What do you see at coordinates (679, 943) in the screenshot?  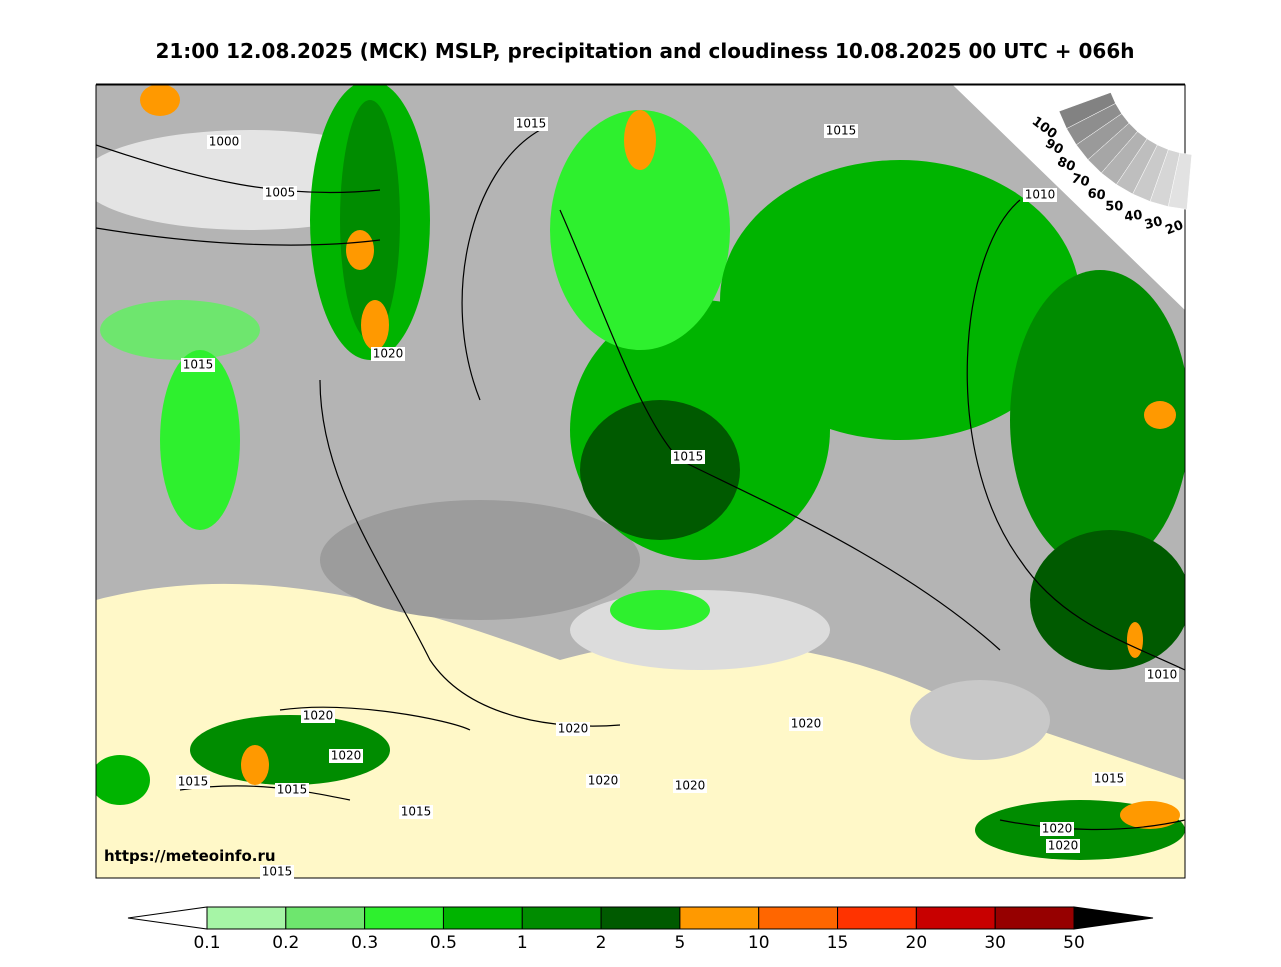 I see `colorbar-tick-label: 5` at bounding box center [679, 943].